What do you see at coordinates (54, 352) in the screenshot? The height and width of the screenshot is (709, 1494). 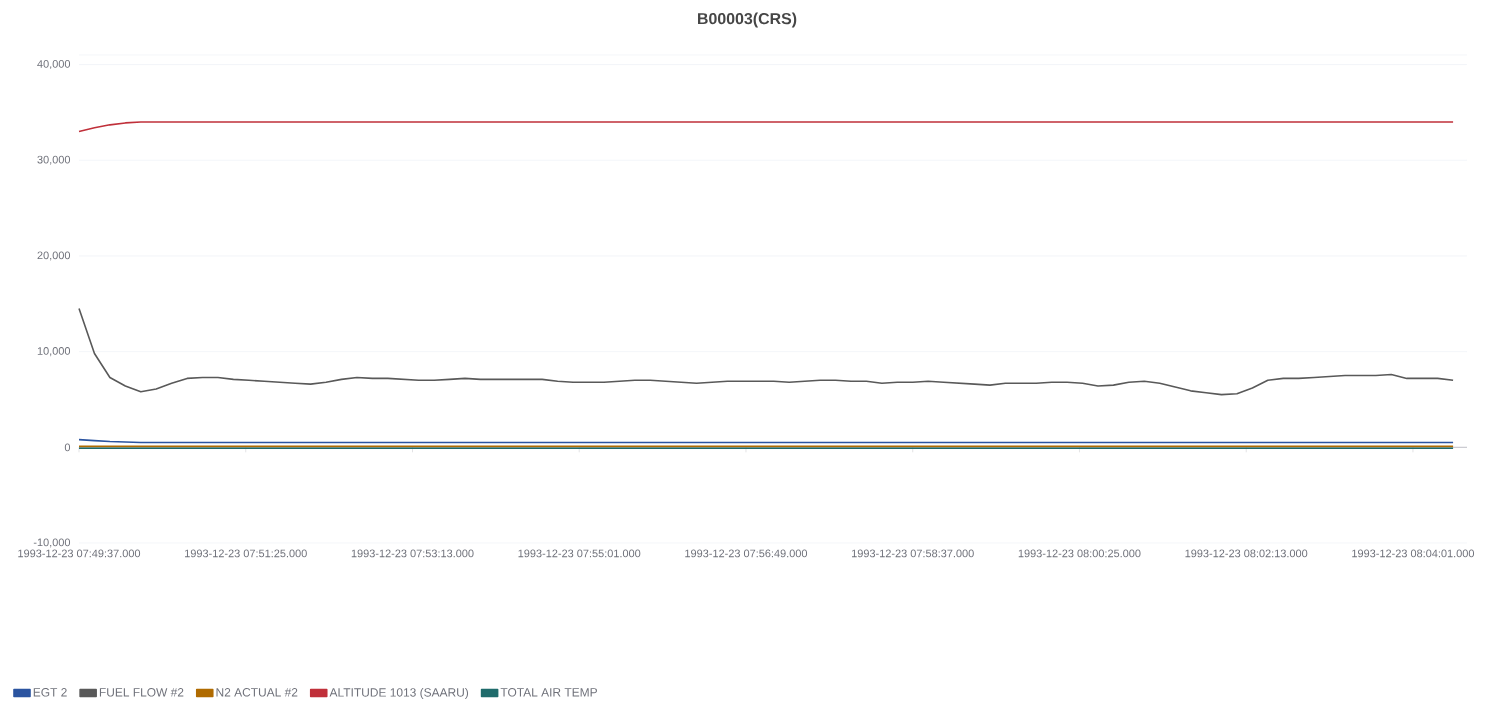 I see `y-tick-label: 10,000` at bounding box center [54, 352].